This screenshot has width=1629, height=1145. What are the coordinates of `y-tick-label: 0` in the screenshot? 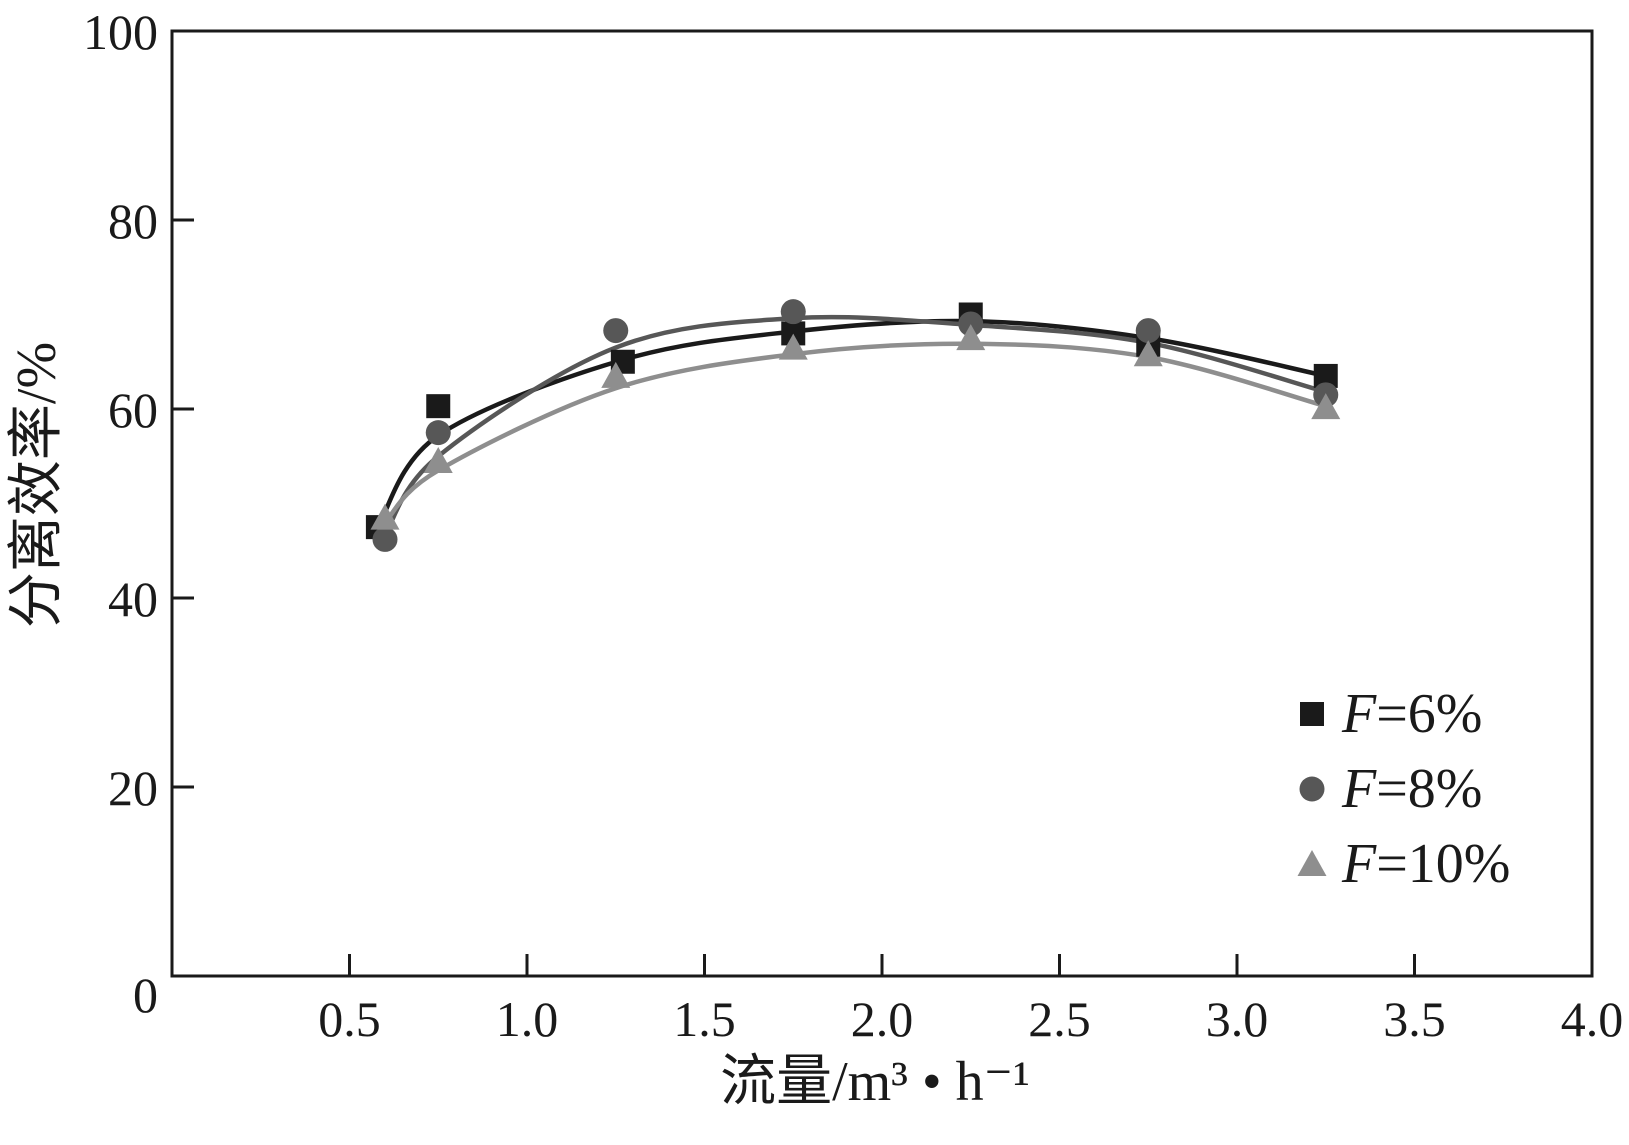 It's located at (145, 995).